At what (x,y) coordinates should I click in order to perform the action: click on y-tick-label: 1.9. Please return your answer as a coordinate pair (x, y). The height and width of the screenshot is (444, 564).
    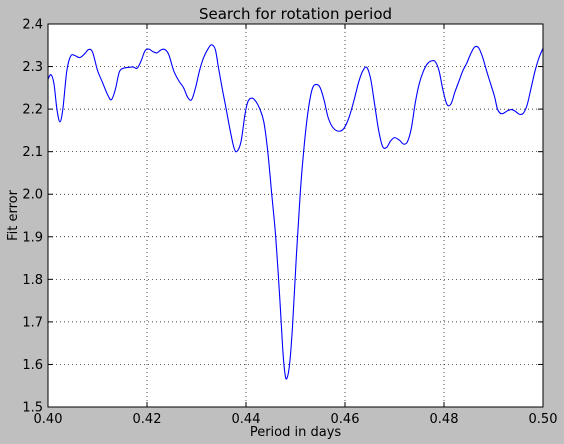
    Looking at the image, I should click on (32, 237).